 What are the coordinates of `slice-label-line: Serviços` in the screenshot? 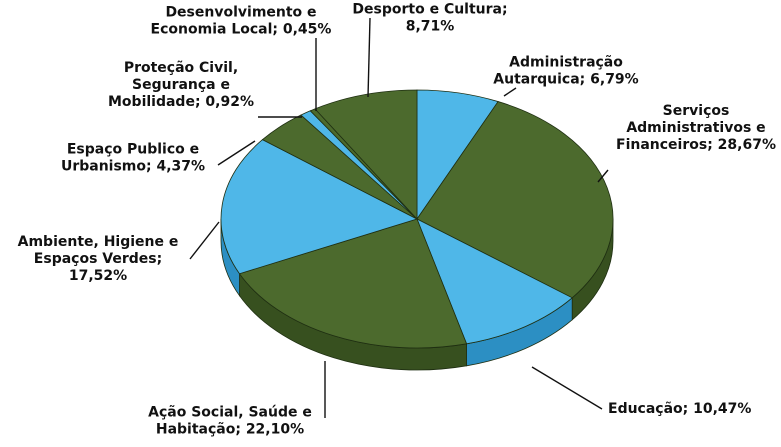 It's located at (696, 111).